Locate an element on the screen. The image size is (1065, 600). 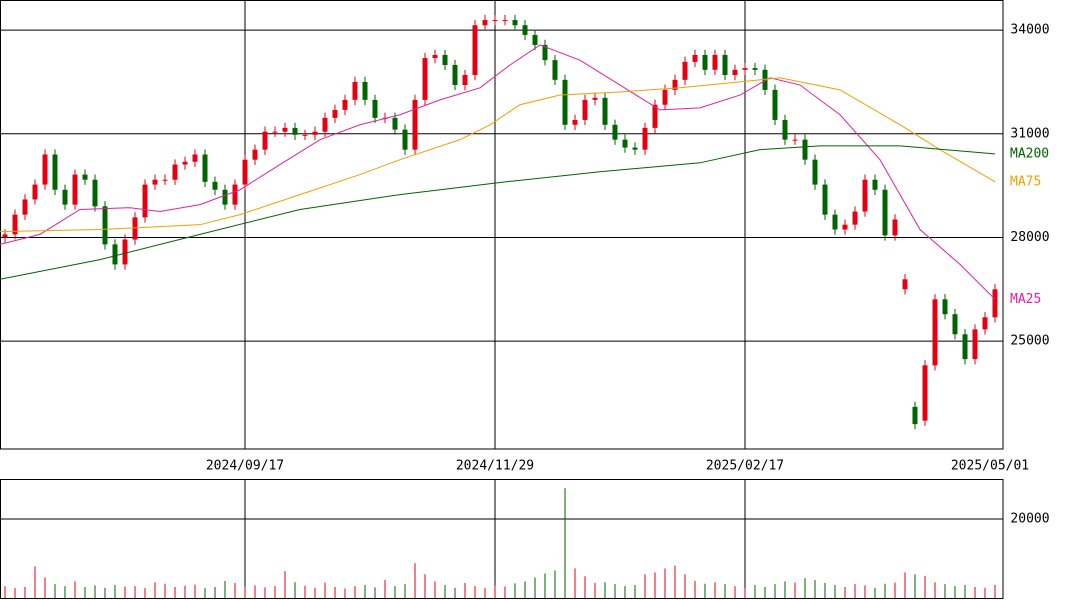
x-tick-label: 2024/09/17 is located at coordinates (245, 466).